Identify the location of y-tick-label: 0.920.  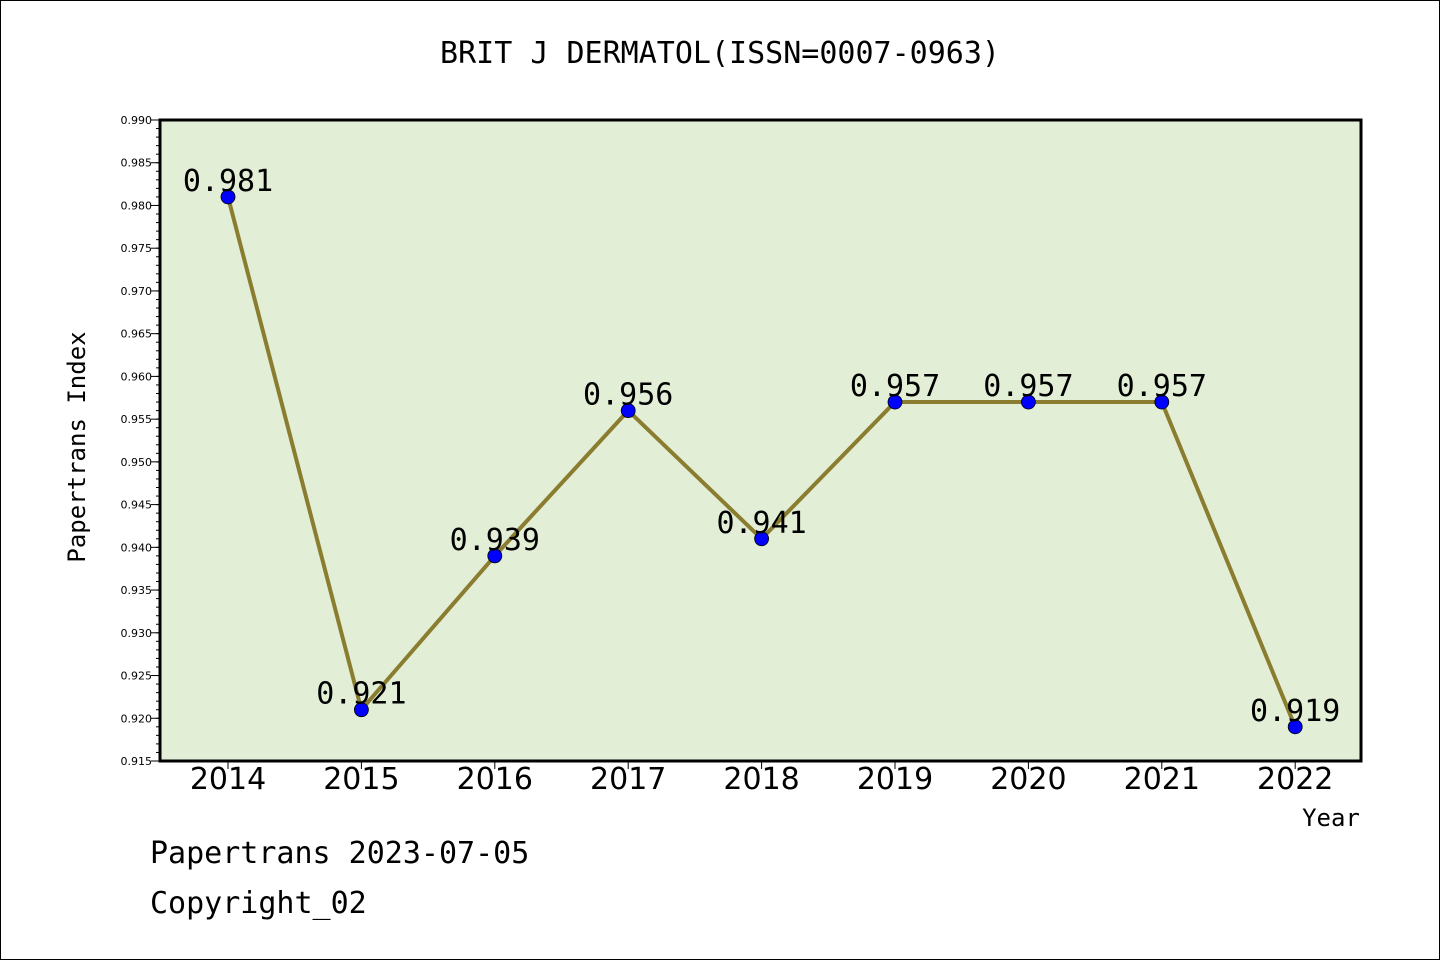
(137, 718).